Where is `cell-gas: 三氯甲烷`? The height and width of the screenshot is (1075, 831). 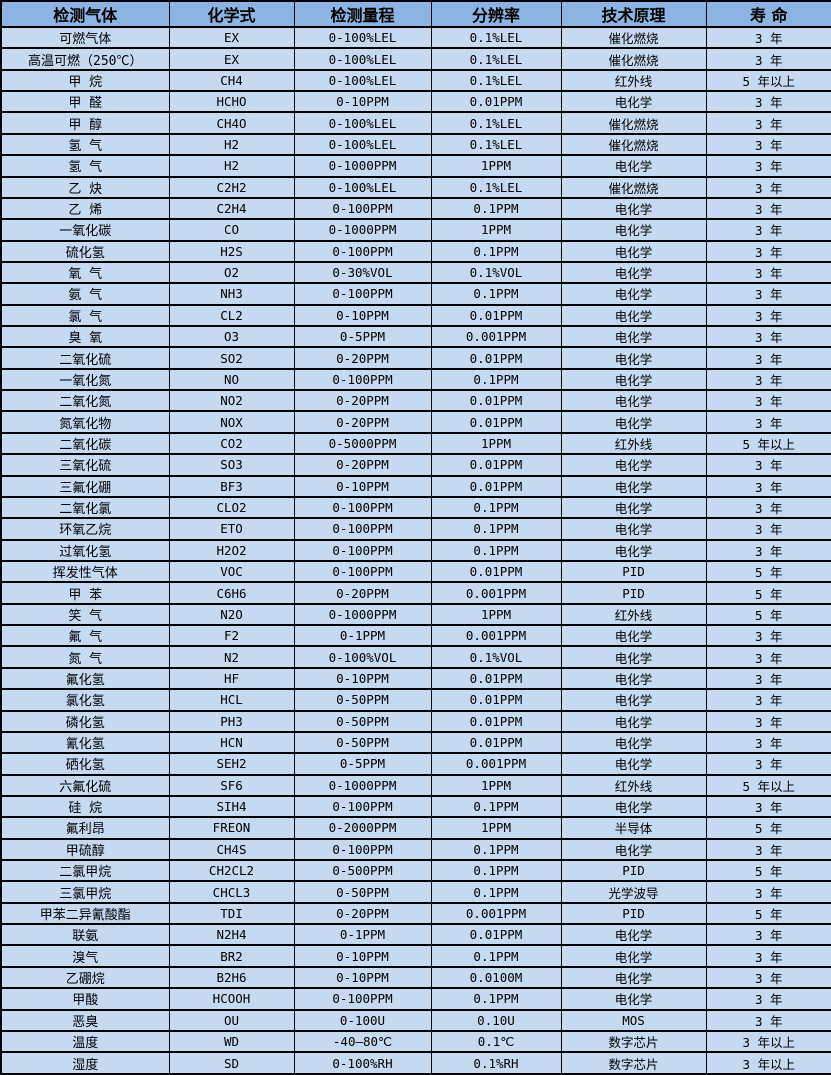
cell-gas: 三氯甲烷 is located at coordinates (85, 892).